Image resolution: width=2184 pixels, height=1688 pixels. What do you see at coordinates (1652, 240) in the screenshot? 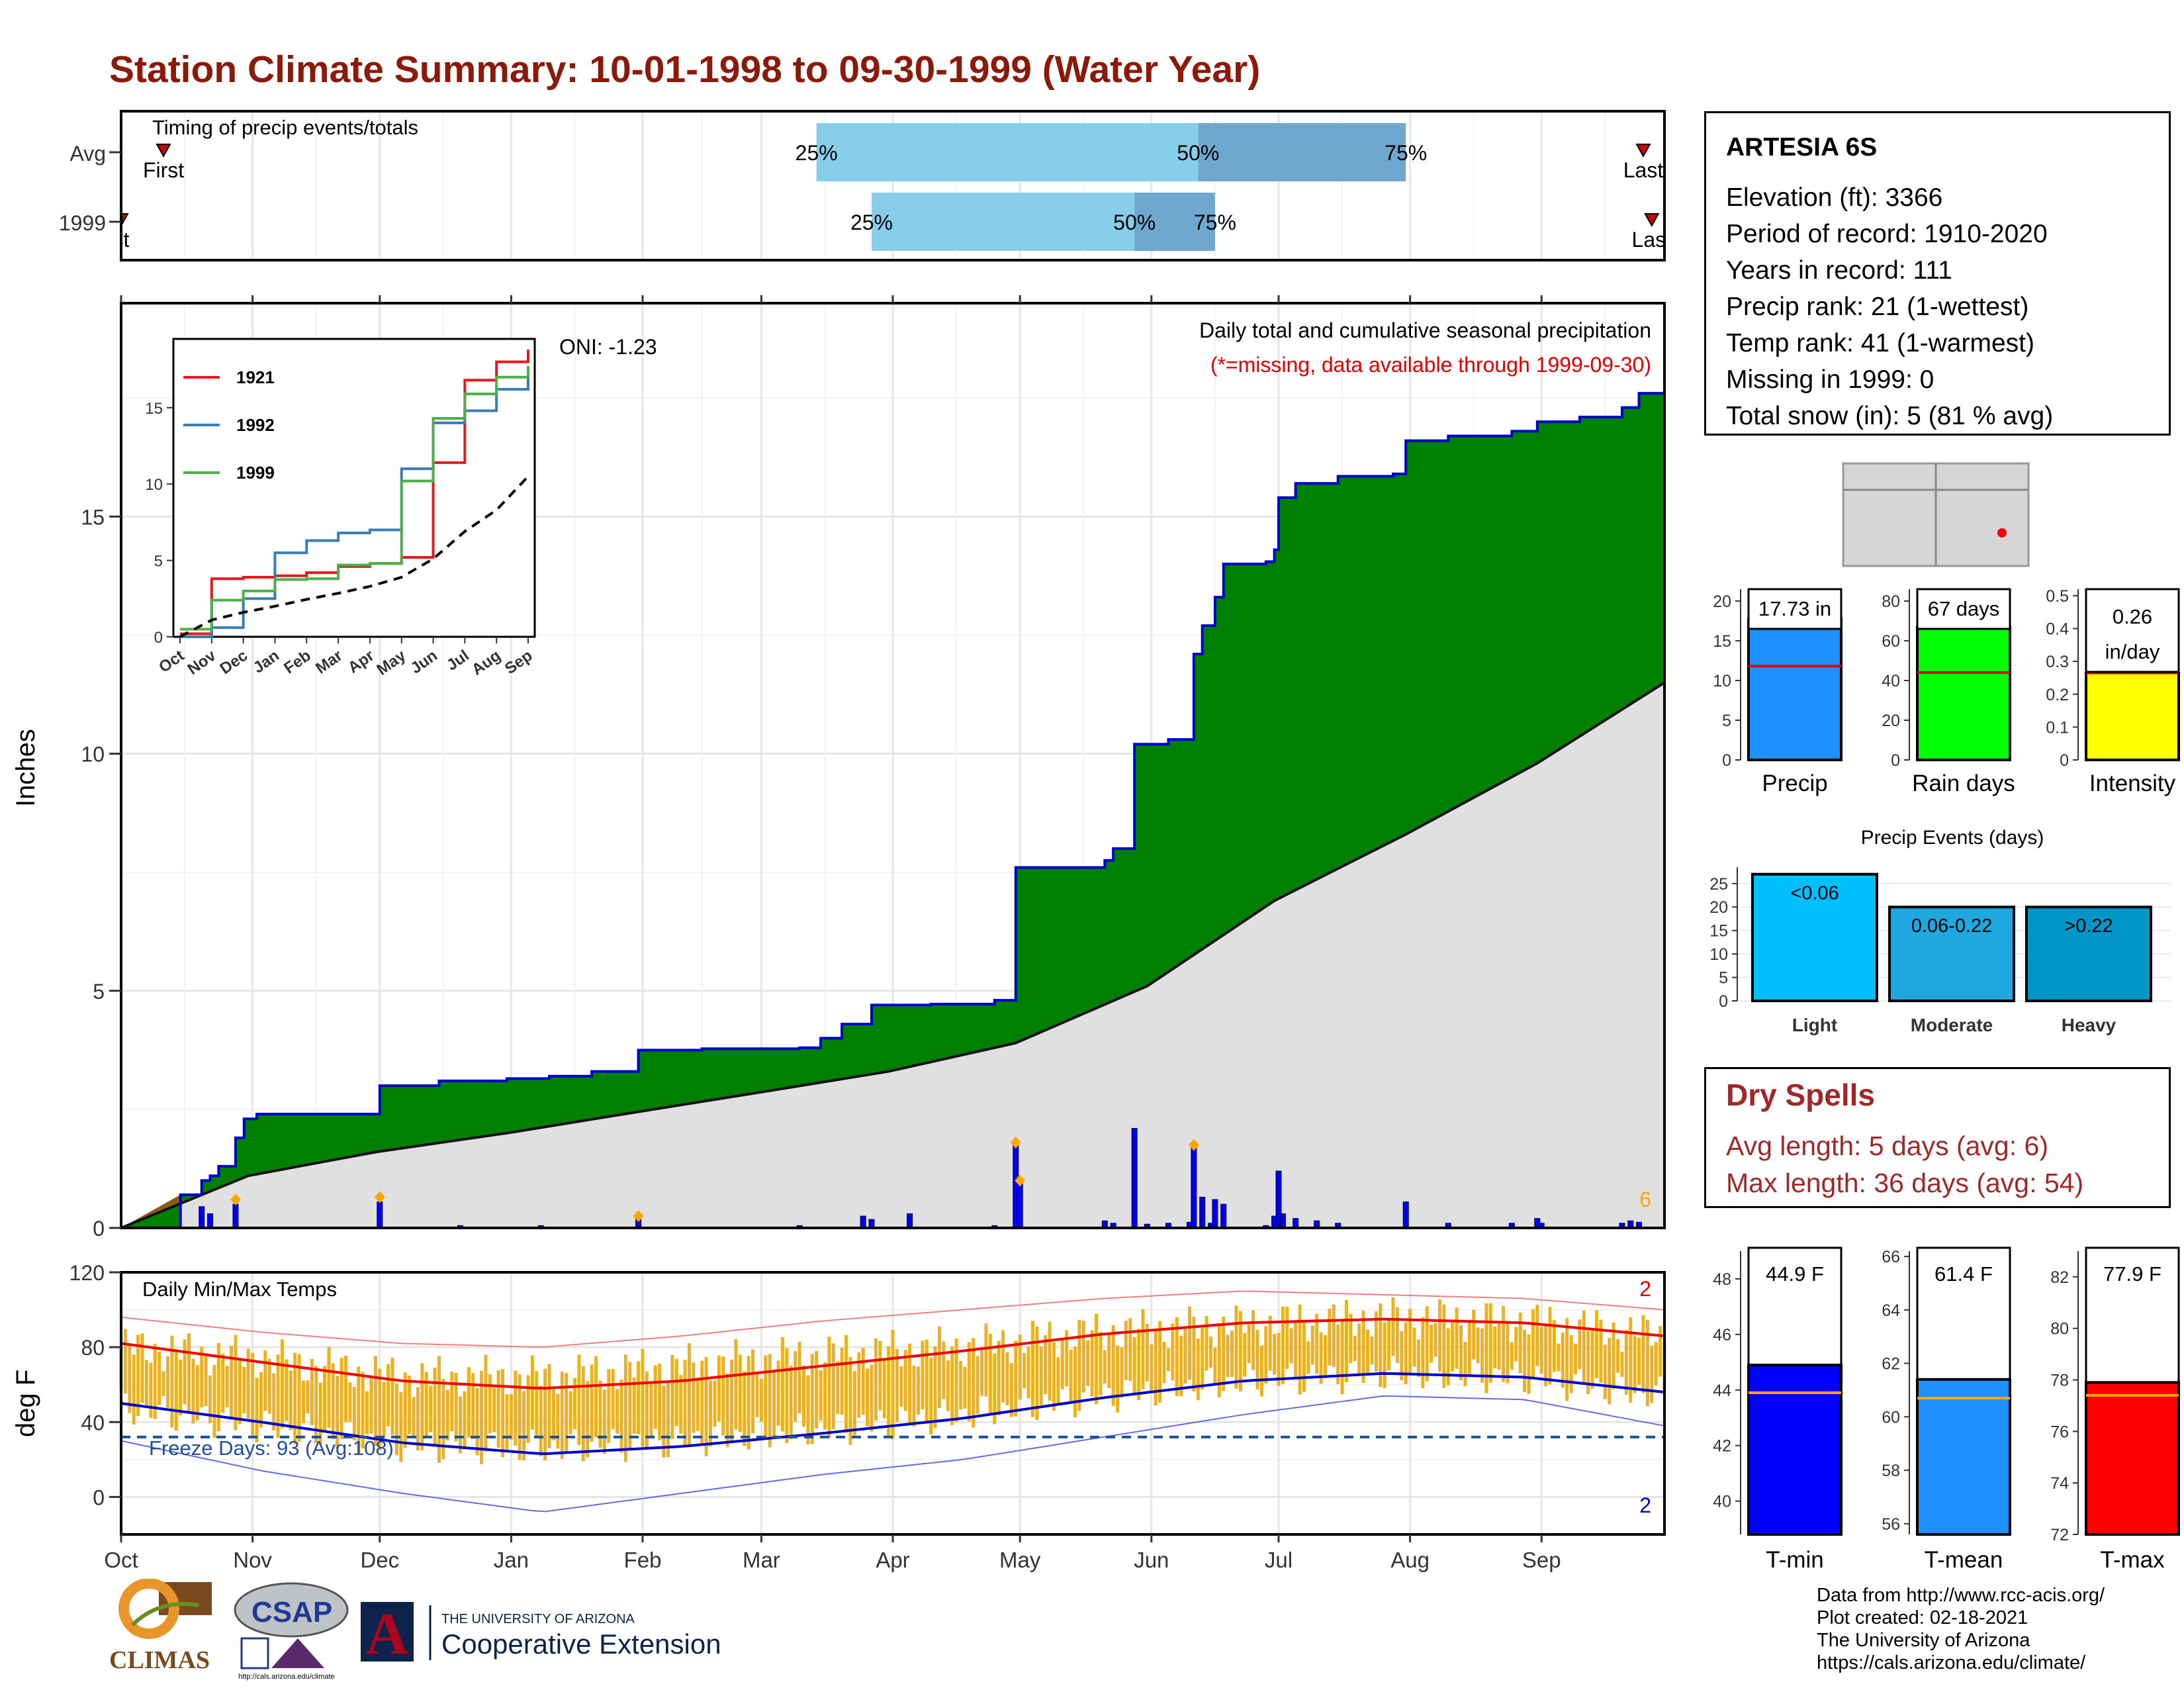
I see `timing-1999-last-label: Last` at bounding box center [1652, 240].